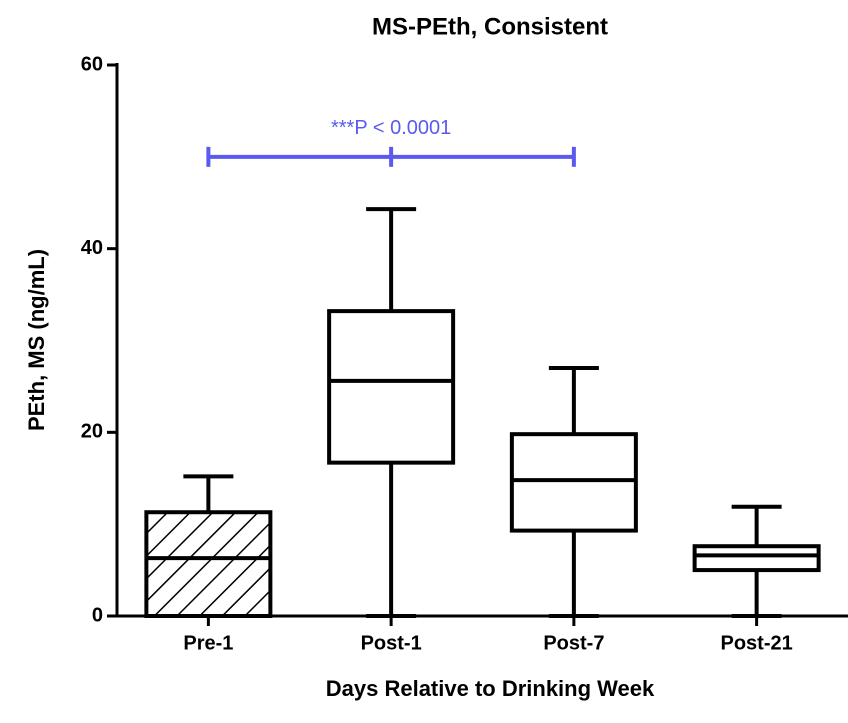 The height and width of the screenshot is (723, 848). Describe the element at coordinates (391, 128) in the screenshot. I see `annotation-text: ***P < 0.0001` at that location.